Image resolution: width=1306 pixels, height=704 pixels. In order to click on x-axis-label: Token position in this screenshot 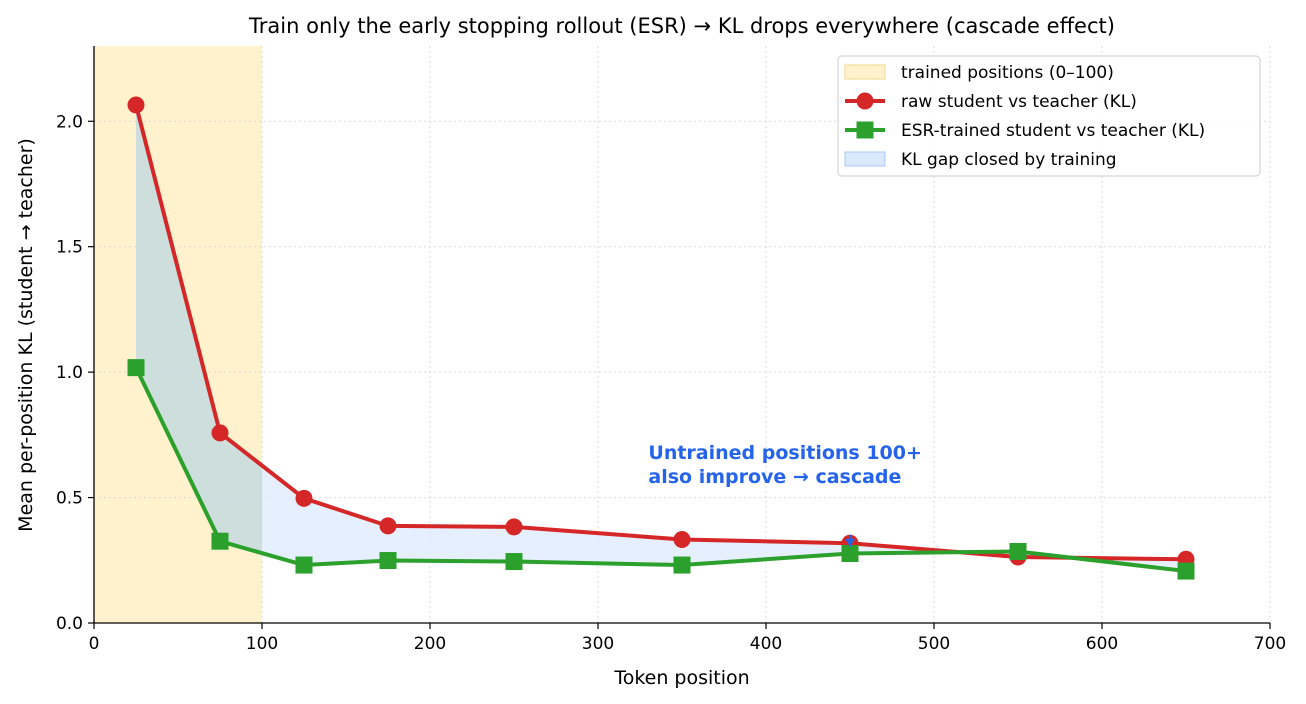, I will do `click(681, 678)`.